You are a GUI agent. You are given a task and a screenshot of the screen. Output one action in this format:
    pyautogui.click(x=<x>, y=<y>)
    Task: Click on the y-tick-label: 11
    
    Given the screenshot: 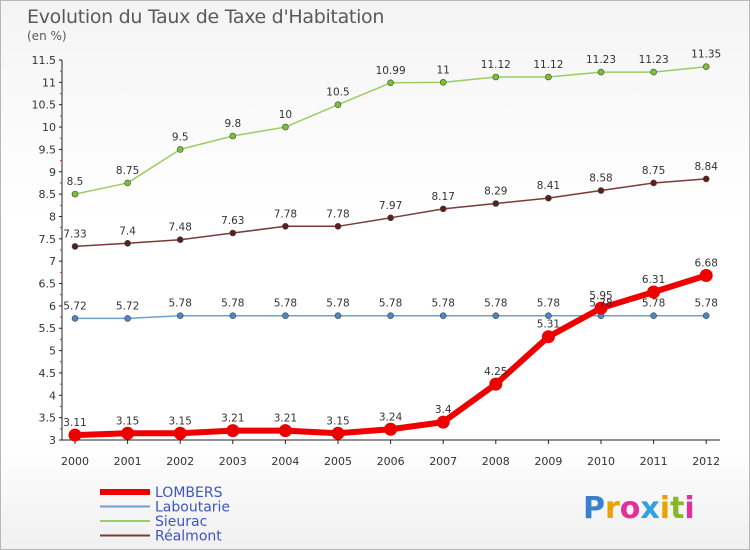 What is the action you would take?
    pyautogui.click(x=49, y=82)
    